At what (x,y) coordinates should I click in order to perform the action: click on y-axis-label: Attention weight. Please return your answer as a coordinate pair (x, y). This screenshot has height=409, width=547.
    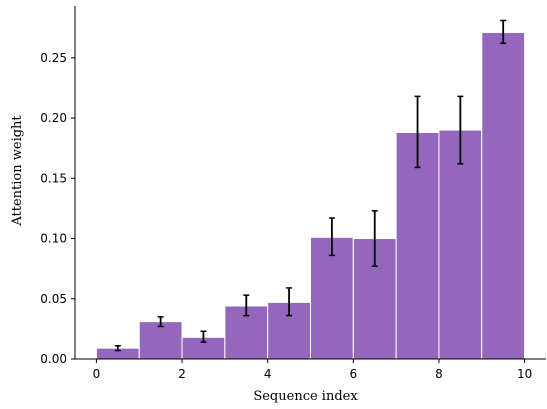
    Looking at the image, I should click on (17, 171).